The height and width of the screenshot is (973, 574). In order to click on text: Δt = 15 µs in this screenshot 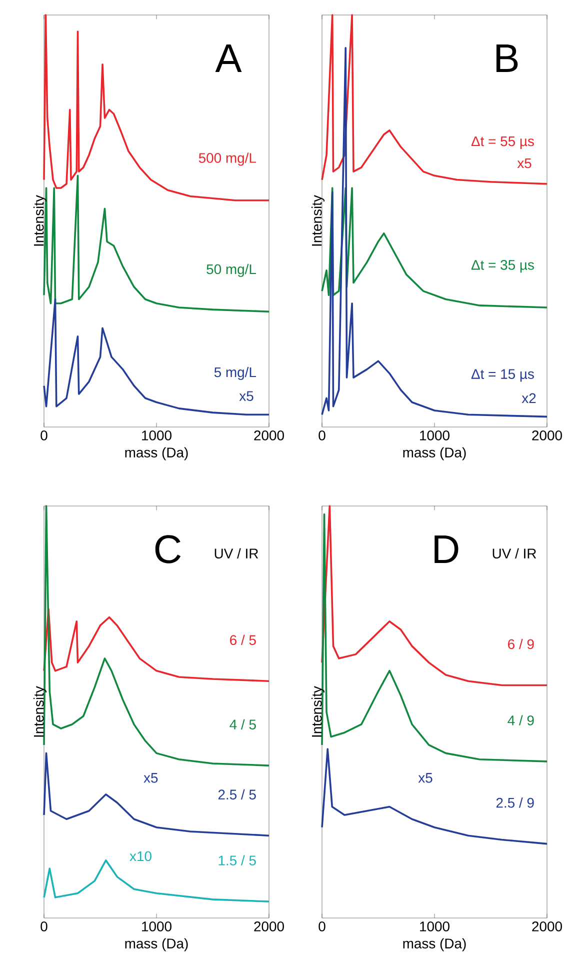, I will do `click(502, 375)`.